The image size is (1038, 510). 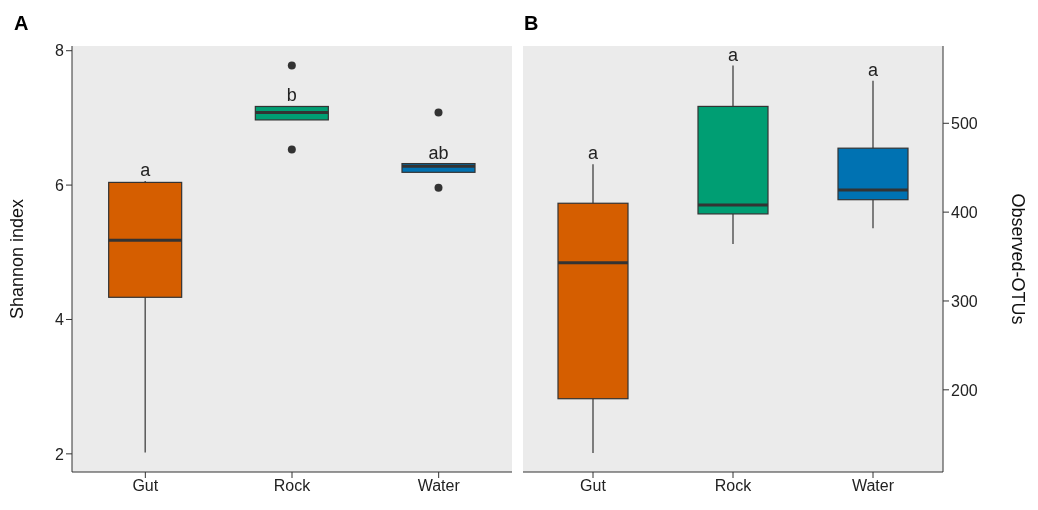 I want to click on chart-title: B, so click(x=531, y=23).